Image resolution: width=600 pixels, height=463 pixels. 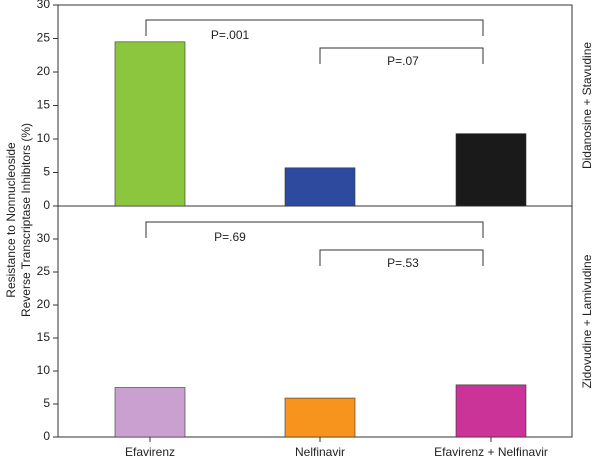 I want to click on p-value-annotation: P=.53, so click(x=403, y=263).